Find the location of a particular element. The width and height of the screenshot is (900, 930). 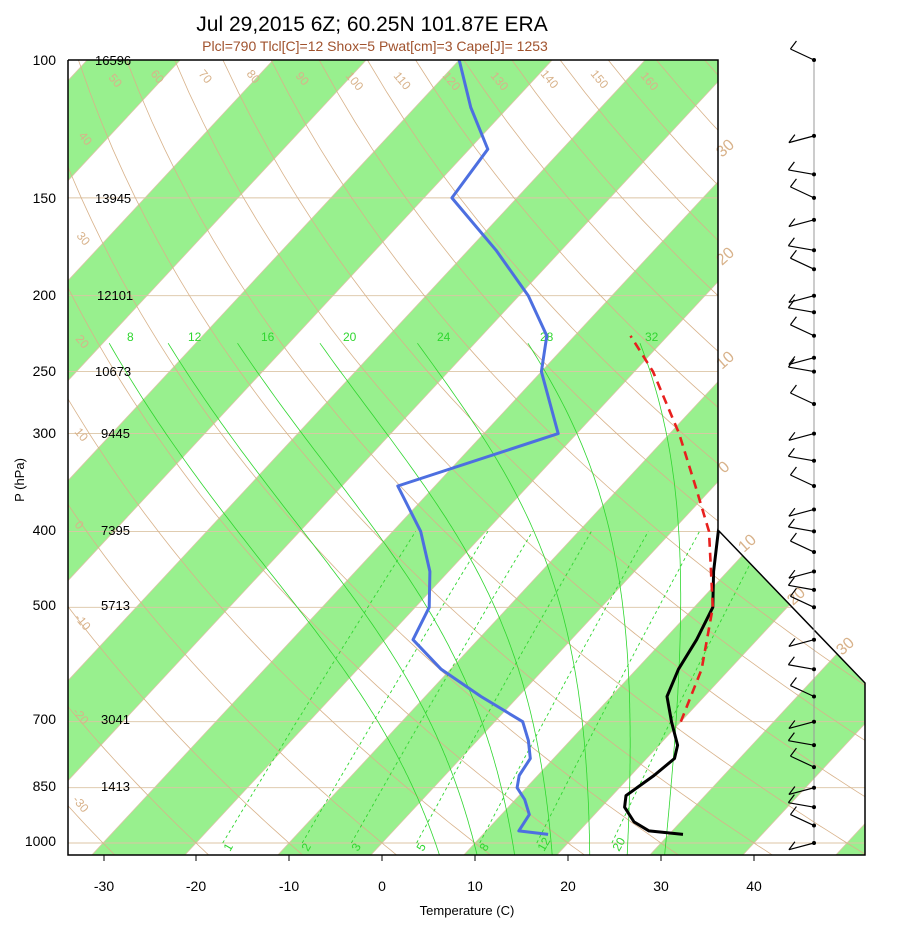

mixing-ratio-label: 20 is located at coordinates (618, 844).